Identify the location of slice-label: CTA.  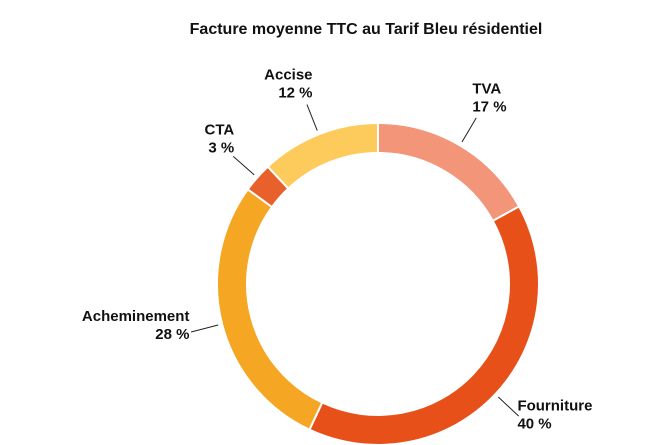
(220, 129).